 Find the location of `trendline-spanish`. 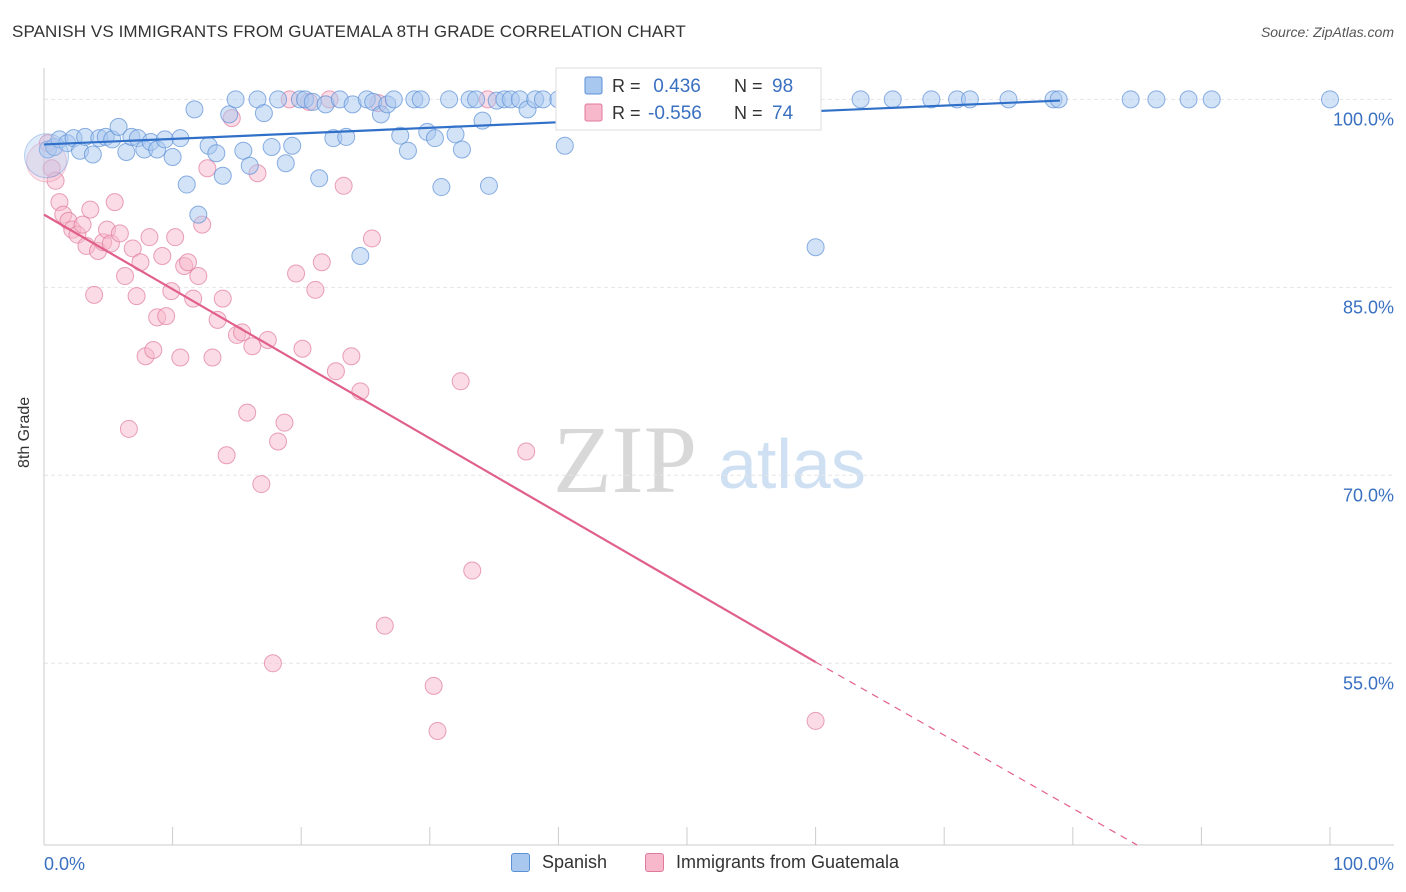

trendline-spanish is located at coordinates (551, 122).